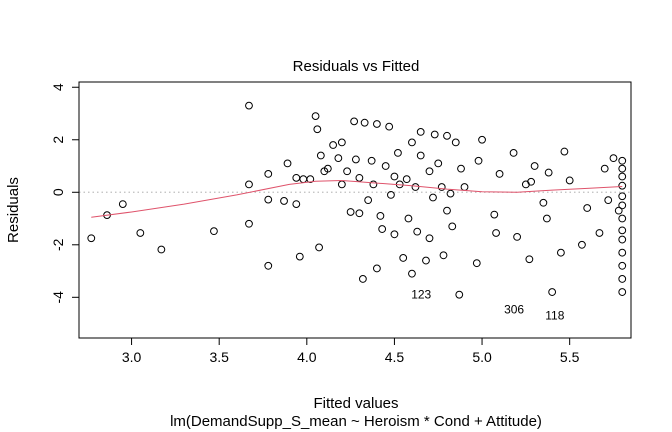 Image resolution: width=672 pixels, height=432 pixels. What do you see at coordinates (514, 310) in the screenshot?
I see `point-label: 306` at bounding box center [514, 310].